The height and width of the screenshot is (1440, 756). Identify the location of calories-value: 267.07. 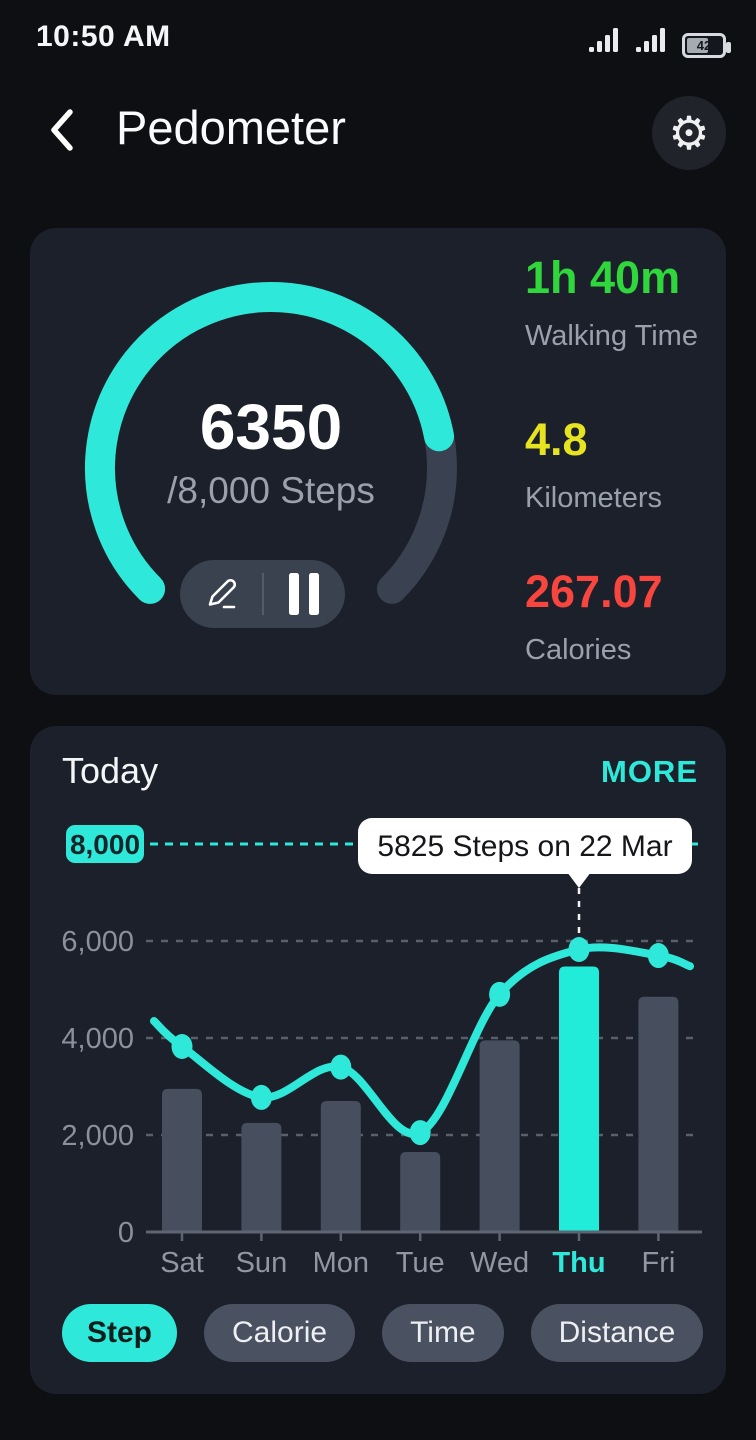
(594, 591).